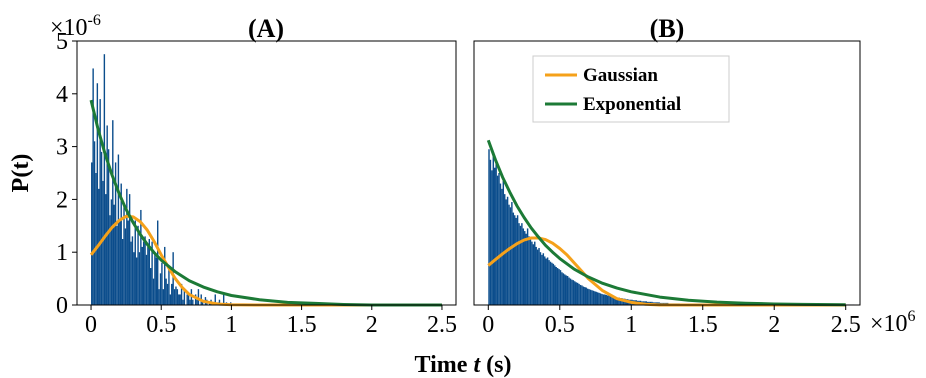 This screenshot has height=378, width=926. I want to click on panel-a-y-multiplier: ×10⁻⁶, so click(75, 26).